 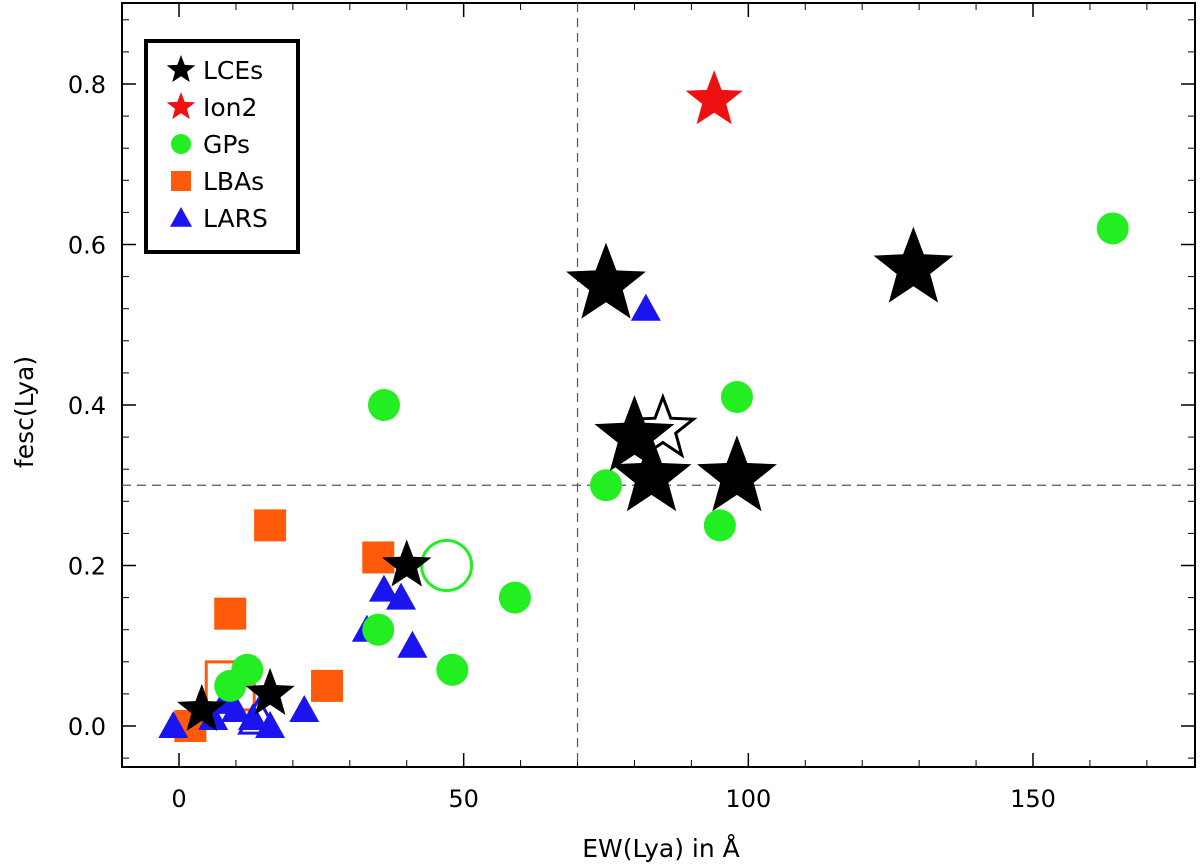 I want to click on y-tick-label: 0.2, so click(x=87, y=567).